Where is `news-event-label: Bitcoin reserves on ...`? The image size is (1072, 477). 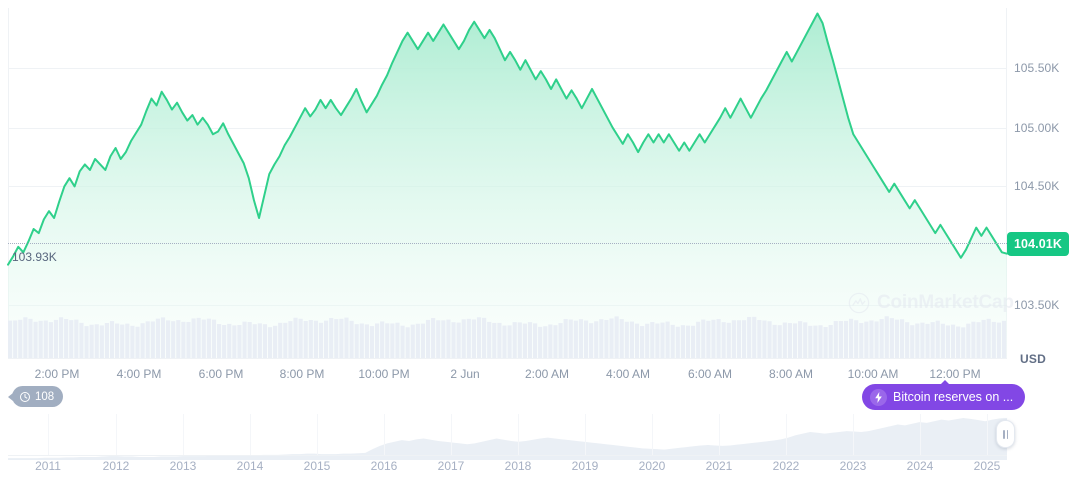 news-event-label: Bitcoin reserves on ... is located at coordinates (953, 397).